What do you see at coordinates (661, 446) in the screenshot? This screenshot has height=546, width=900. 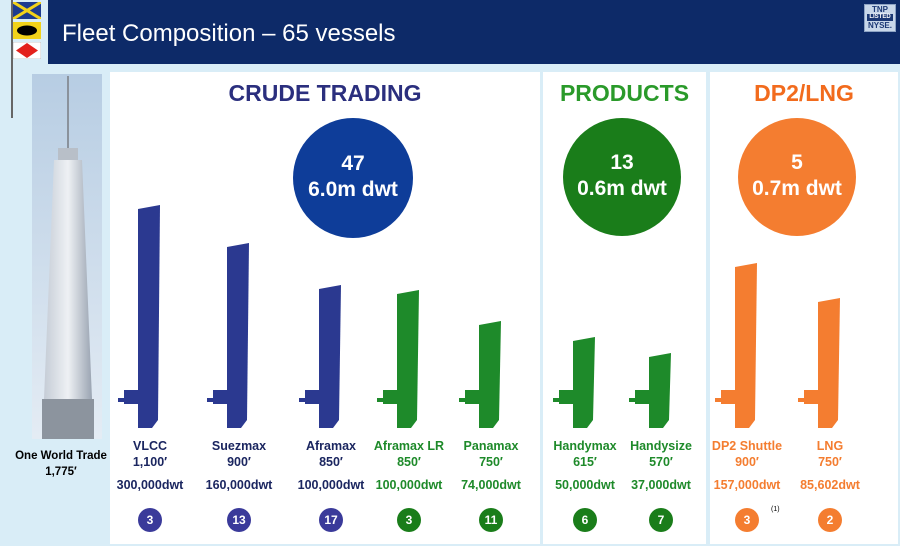 I see `vessel-name: Handysize` at bounding box center [661, 446].